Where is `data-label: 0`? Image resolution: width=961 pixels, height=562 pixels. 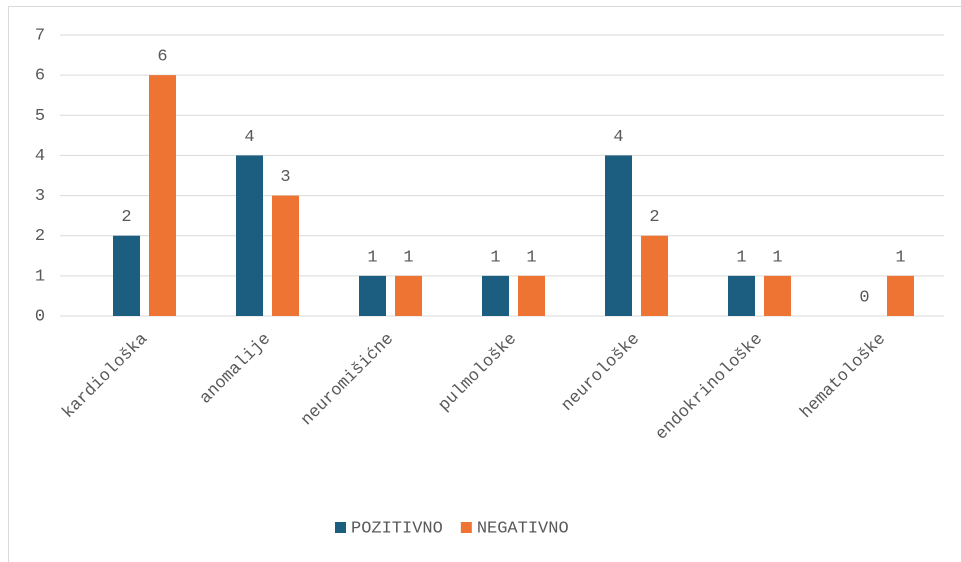
data-label: 0 is located at coordinates (864, 297).